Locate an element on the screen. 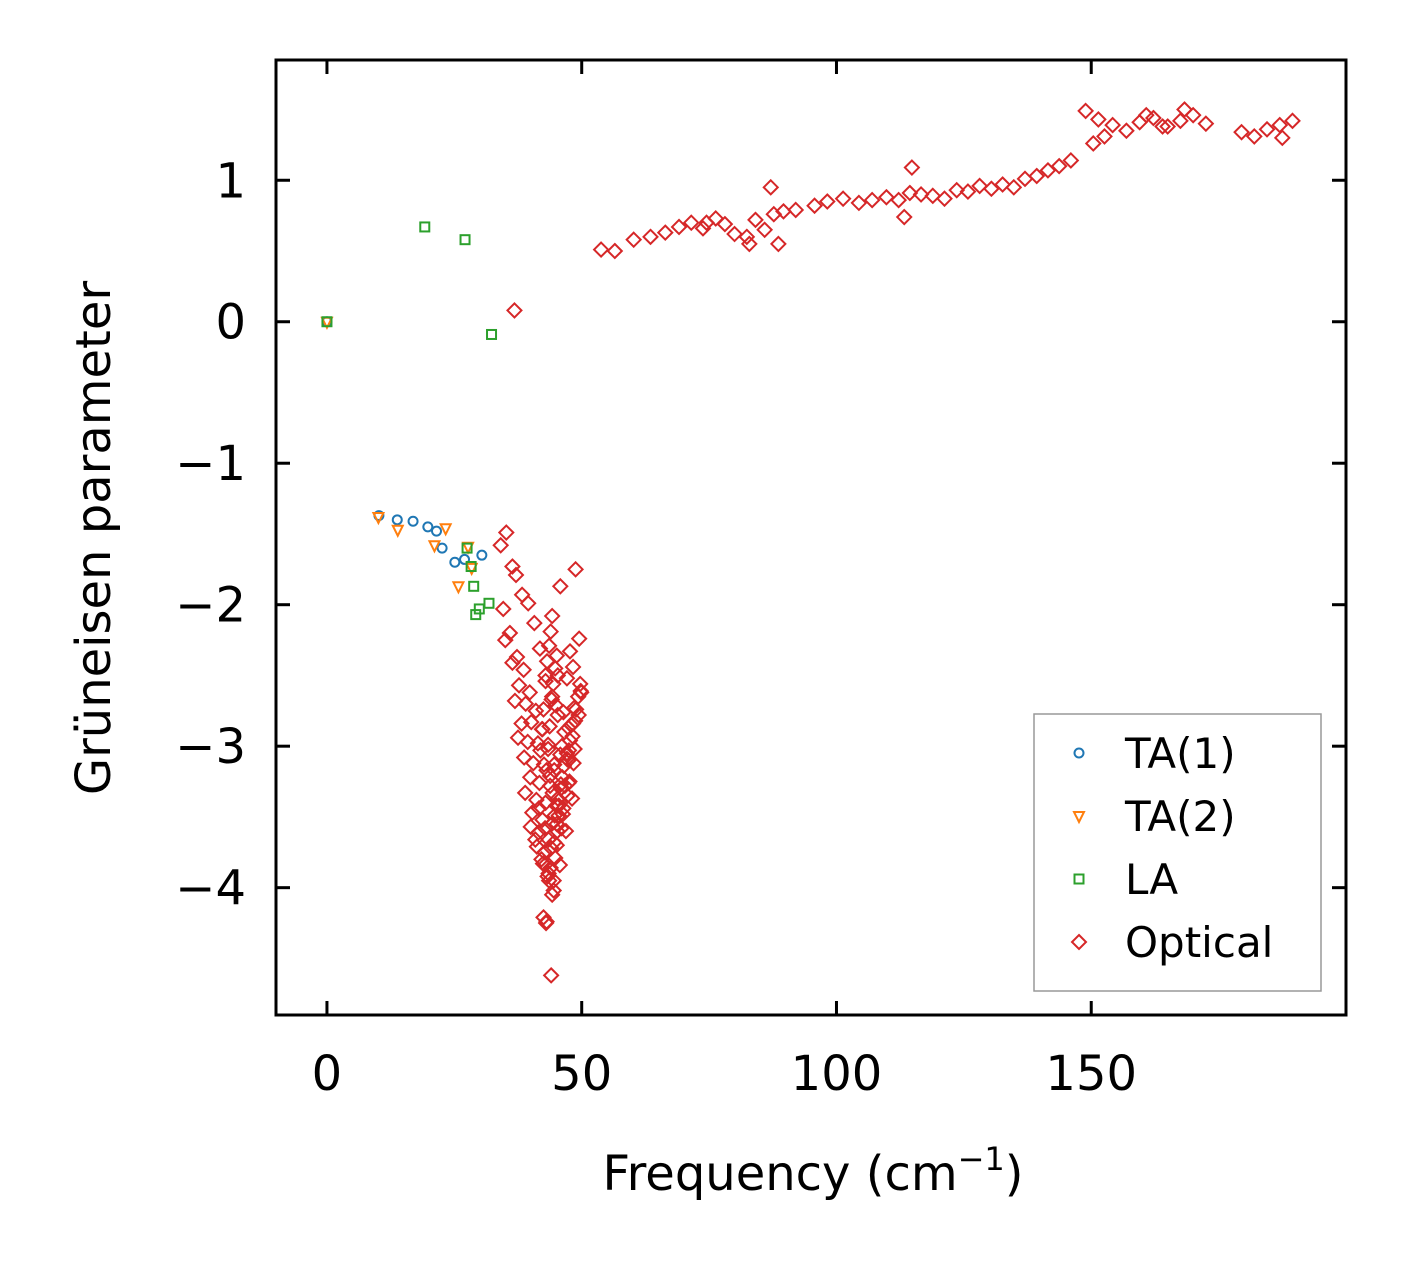 The height and width of the screenshot is (1264, 1406). y-axis-label: Grüneisen parameter is located at coordinates (94, 538).